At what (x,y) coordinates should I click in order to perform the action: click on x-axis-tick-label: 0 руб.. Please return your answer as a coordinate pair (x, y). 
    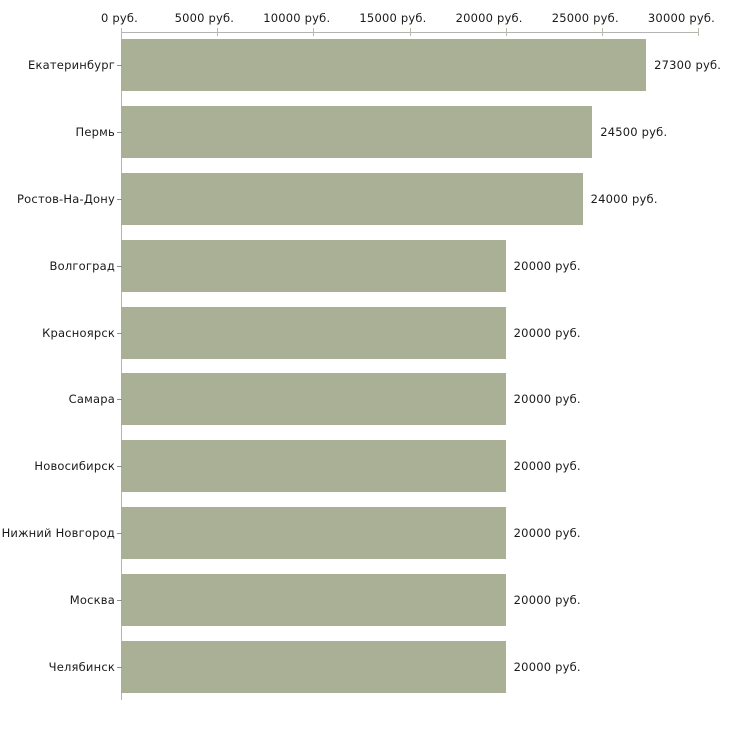
    Looking at the image, I should click on (119, 18).